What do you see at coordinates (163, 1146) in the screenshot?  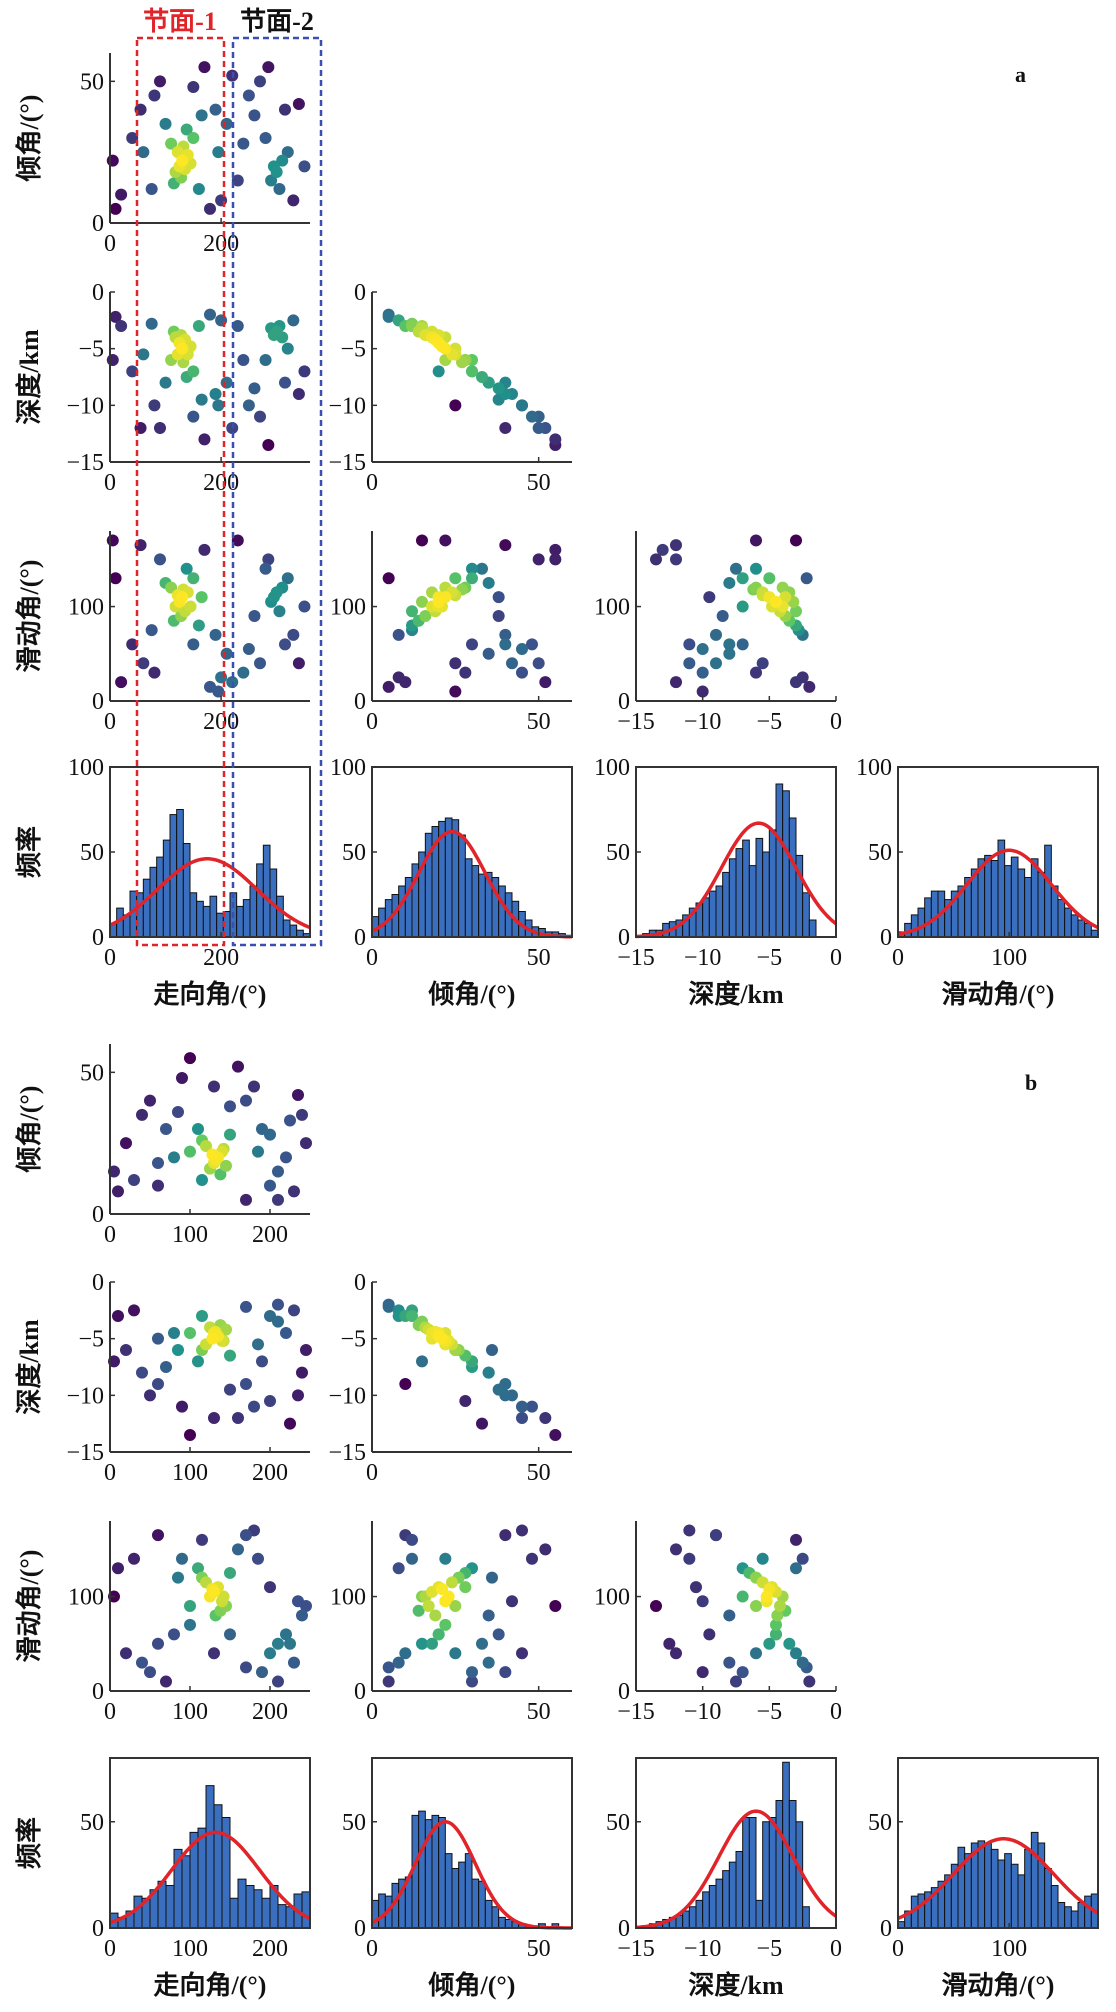 I see `scatter-panel-dip-vs-strike: 0 100 200 0 50 倾角/(°)` at bounding box center [163, 1146].